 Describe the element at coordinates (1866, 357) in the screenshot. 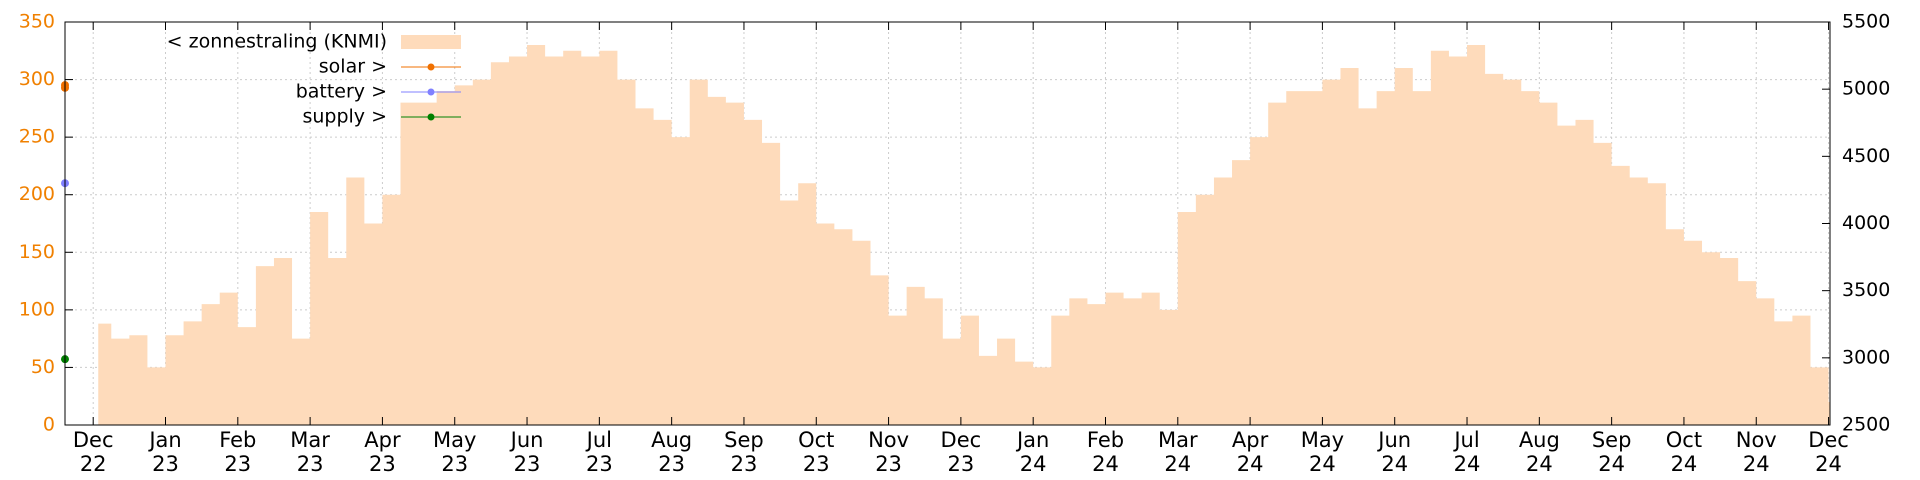

I see `y2-tick-label: 3000` at that location.